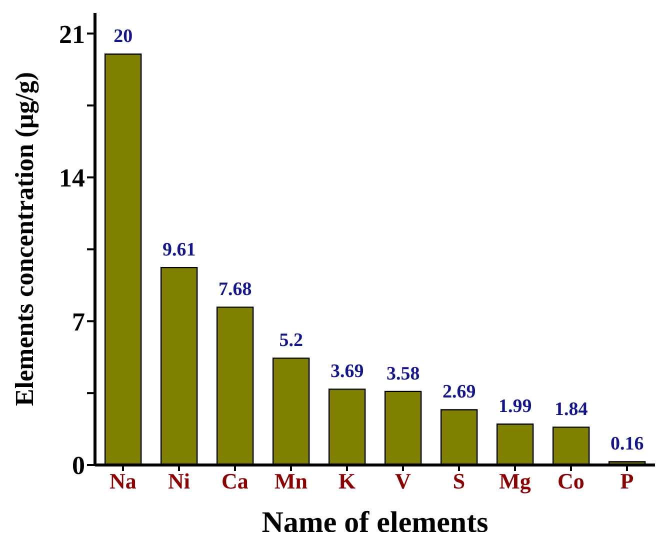 This screenshot has height=540, width=665. What do you see at coordinates (291, 481) in the screenshot?
I see `x-tick-label: Mn` at bounding box center [291, 481].